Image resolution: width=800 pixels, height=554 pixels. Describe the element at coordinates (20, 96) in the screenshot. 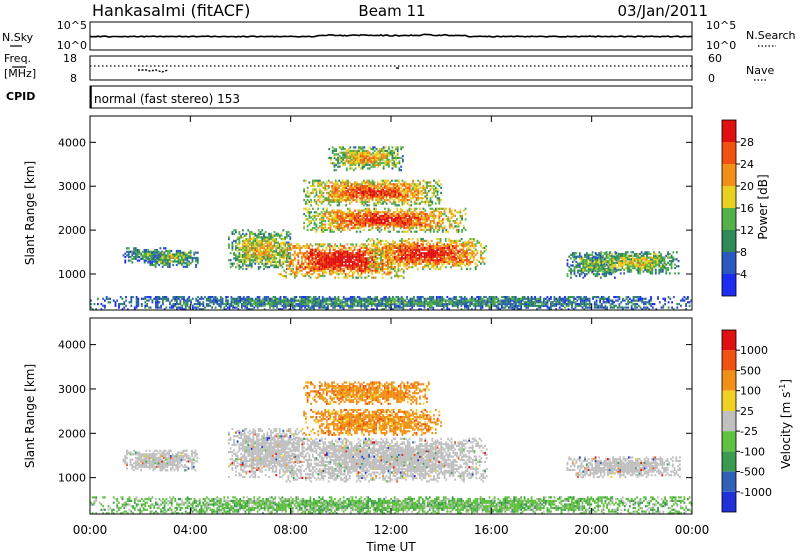

I see `cpid-label: CPID` at that location.